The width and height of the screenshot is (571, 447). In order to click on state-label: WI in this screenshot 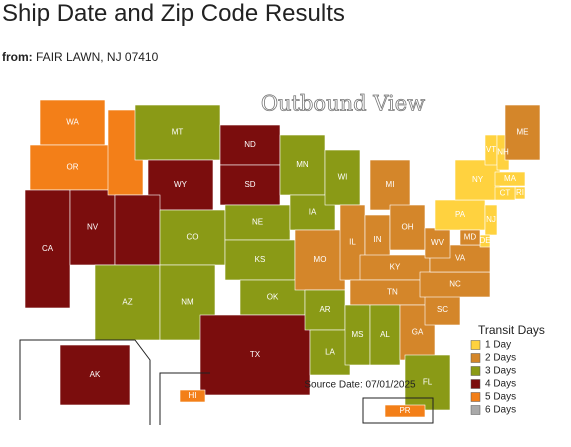, I will do `click(343, 177)`.